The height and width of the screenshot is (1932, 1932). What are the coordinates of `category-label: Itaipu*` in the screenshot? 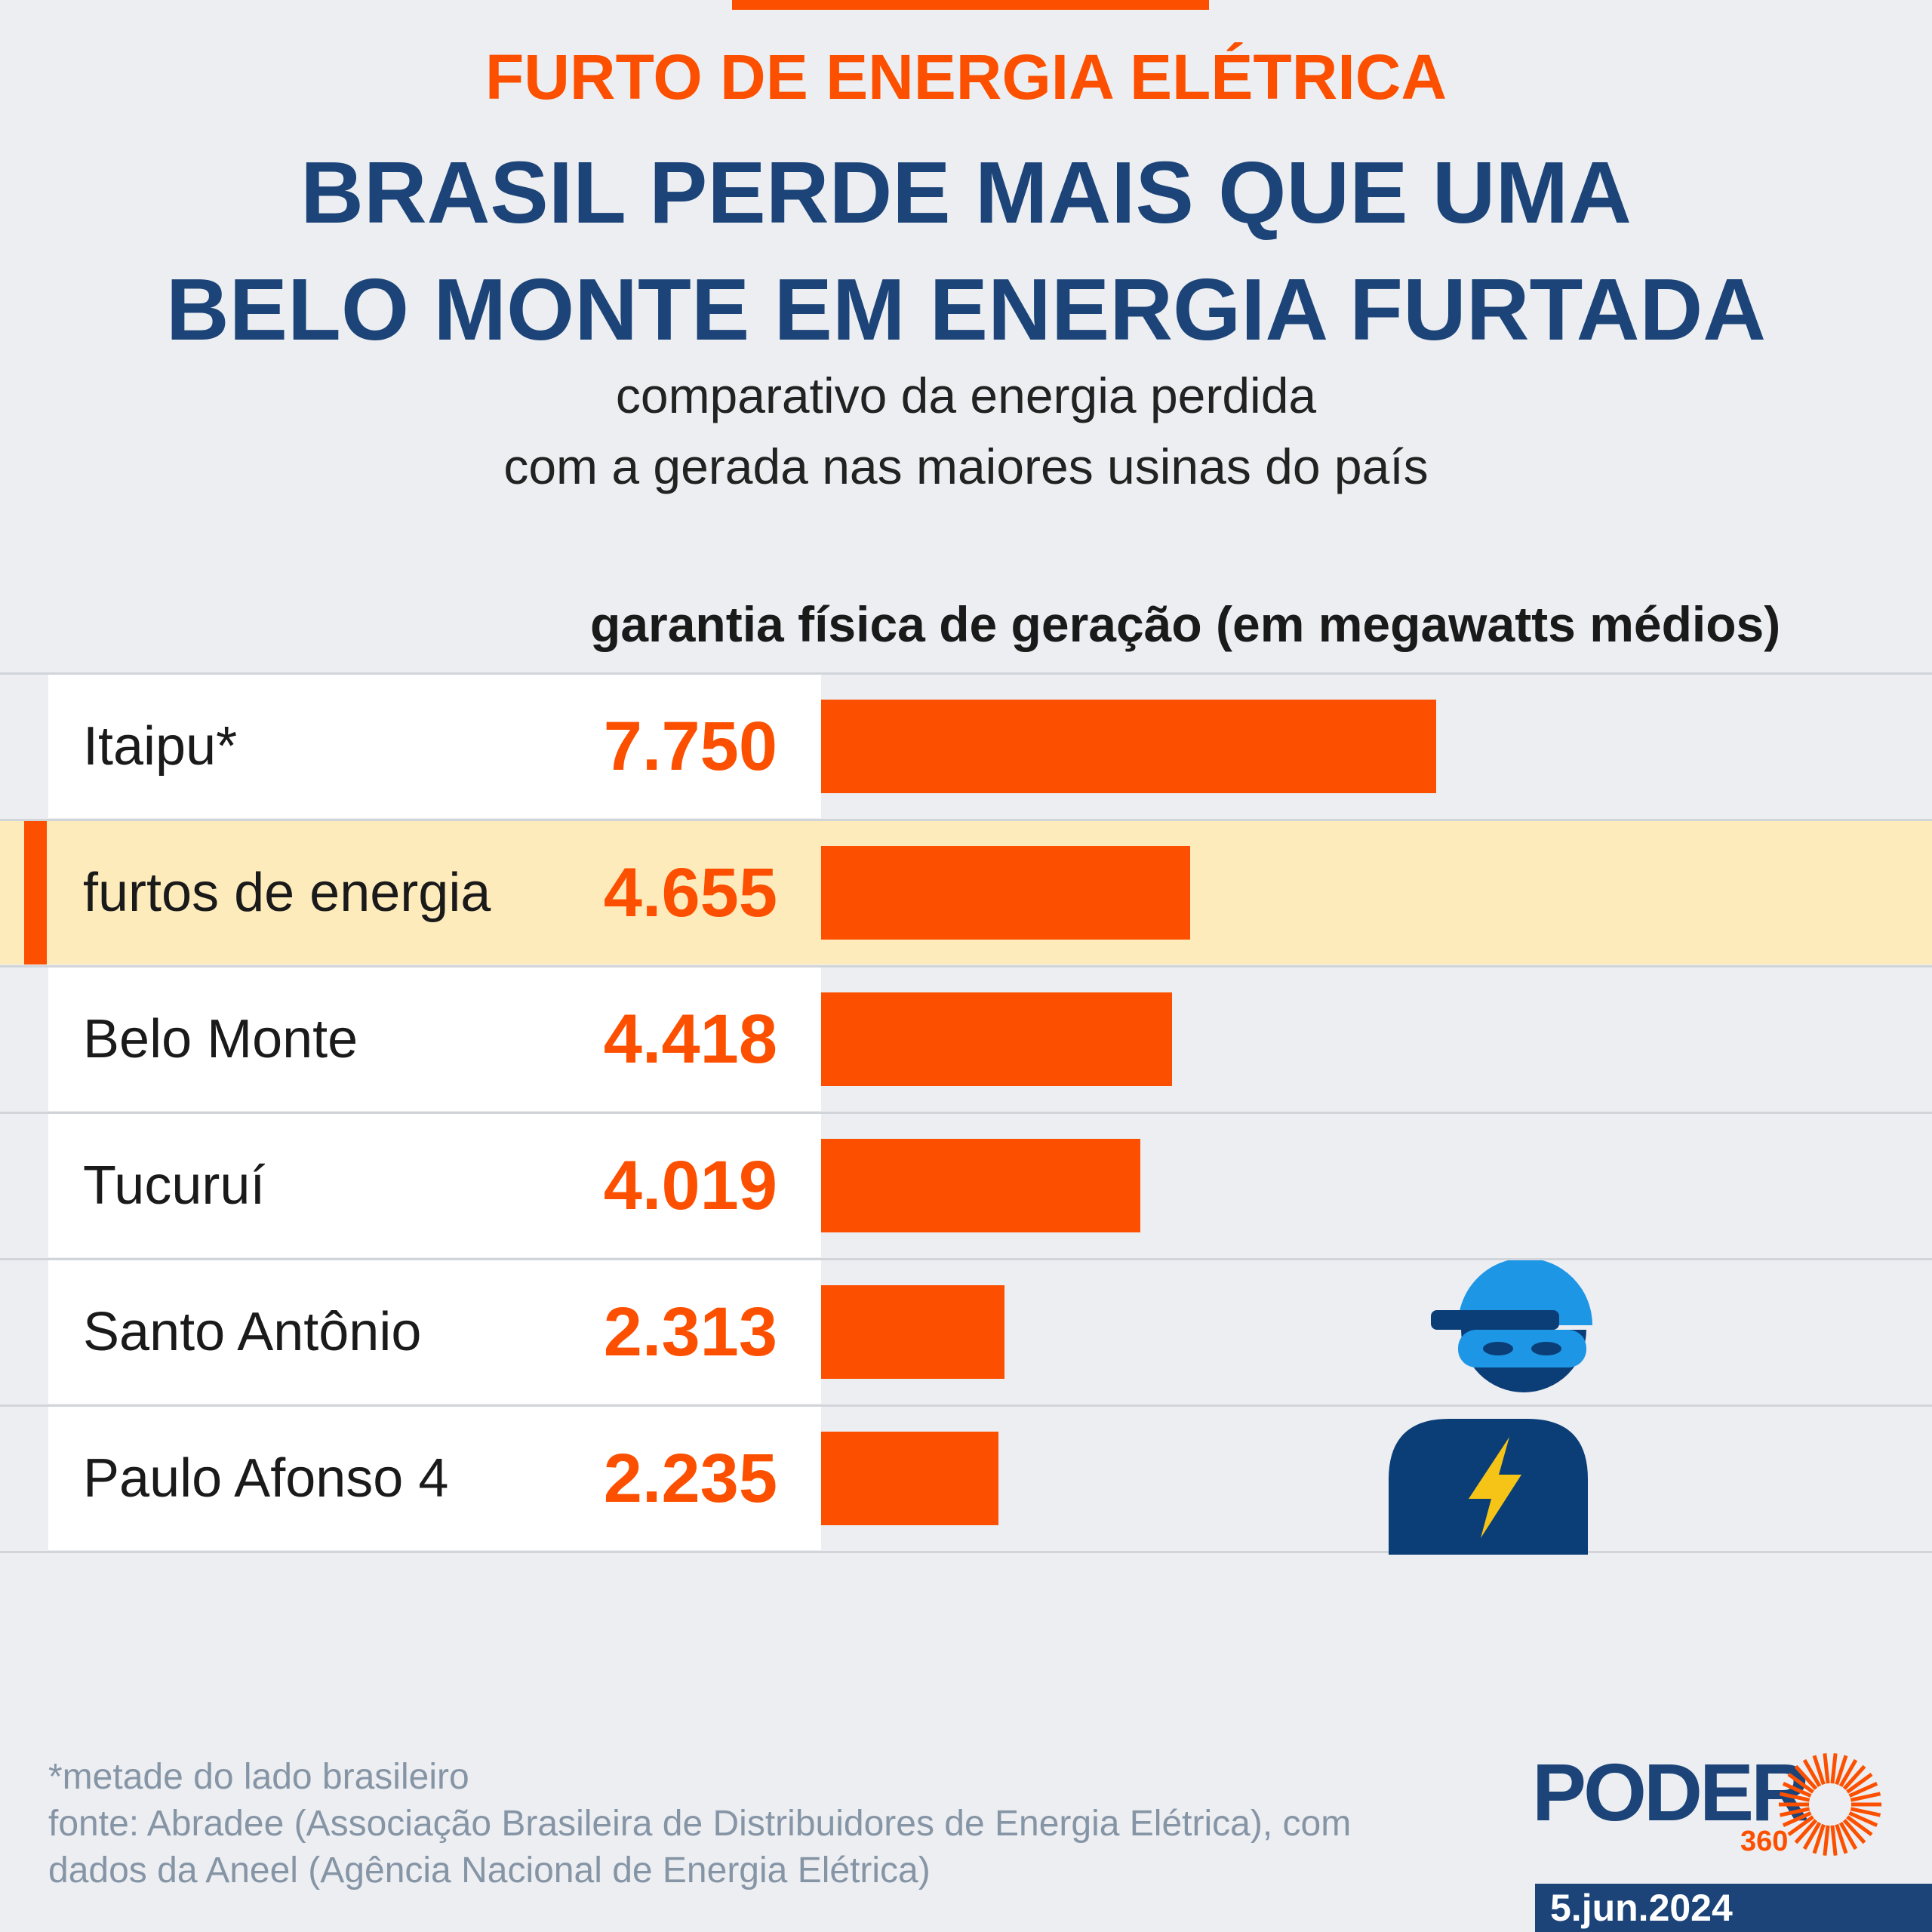 It's located at (160, 746).